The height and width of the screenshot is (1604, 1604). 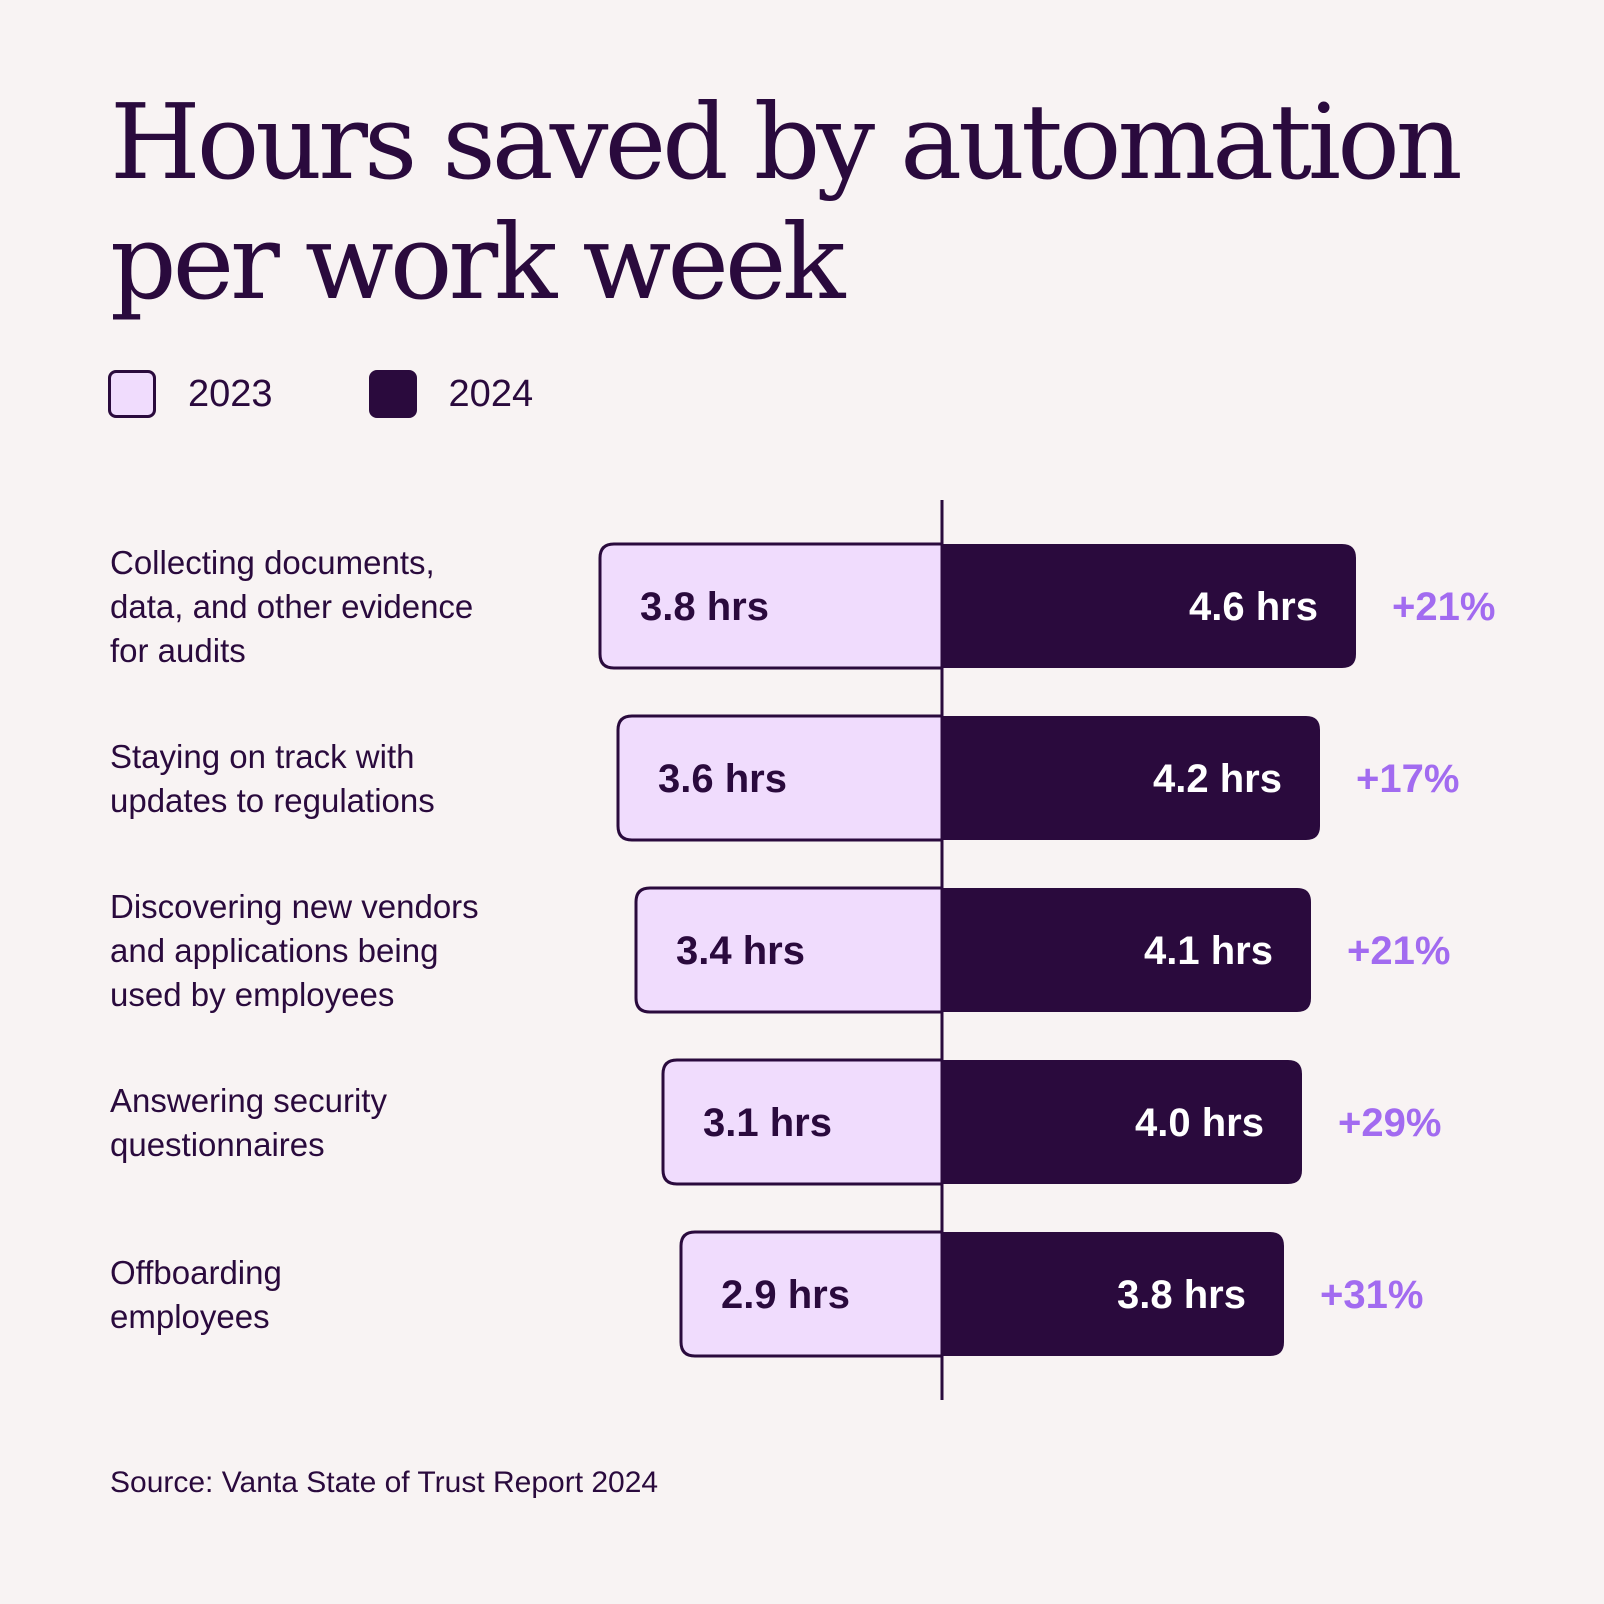 I want to click on value-label-2024: 4.2 hrs, so click(x=1217, y=779).